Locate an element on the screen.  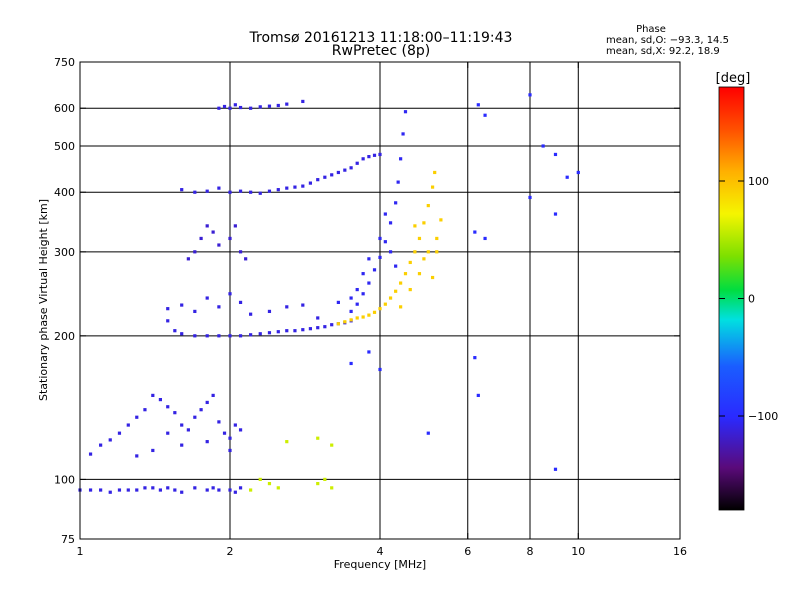
x-tick-label: 8 is located at coordinates (530, 551).